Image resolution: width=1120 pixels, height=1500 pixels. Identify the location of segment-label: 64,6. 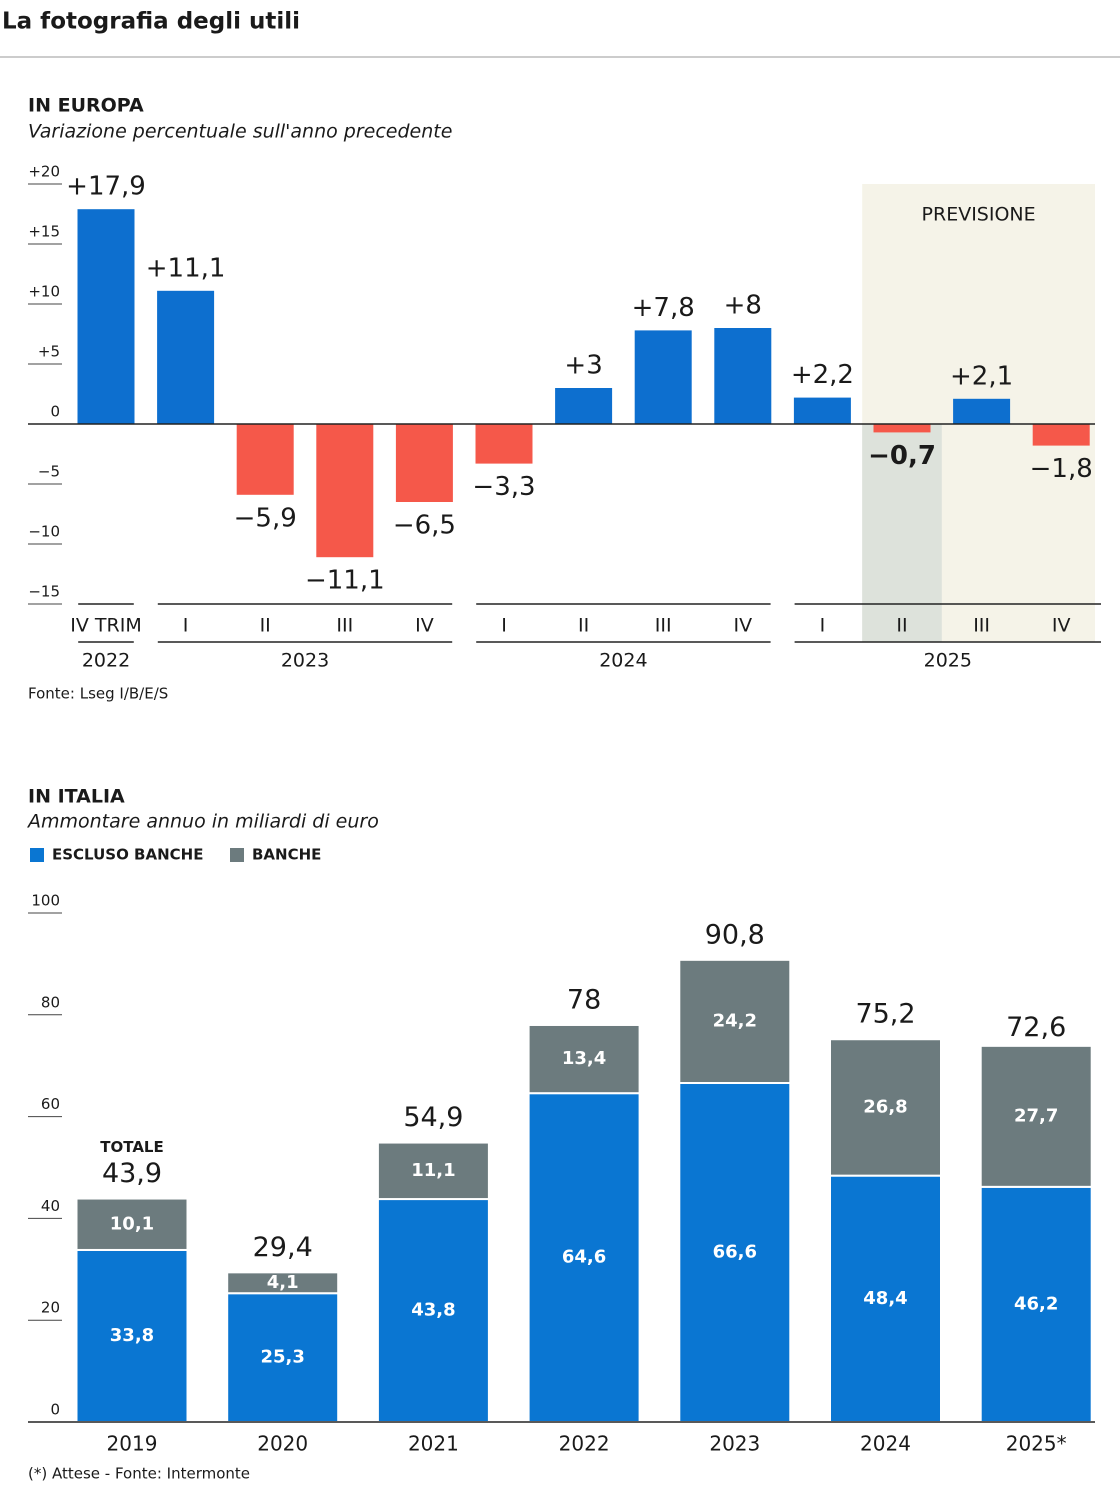
(584, 1257).